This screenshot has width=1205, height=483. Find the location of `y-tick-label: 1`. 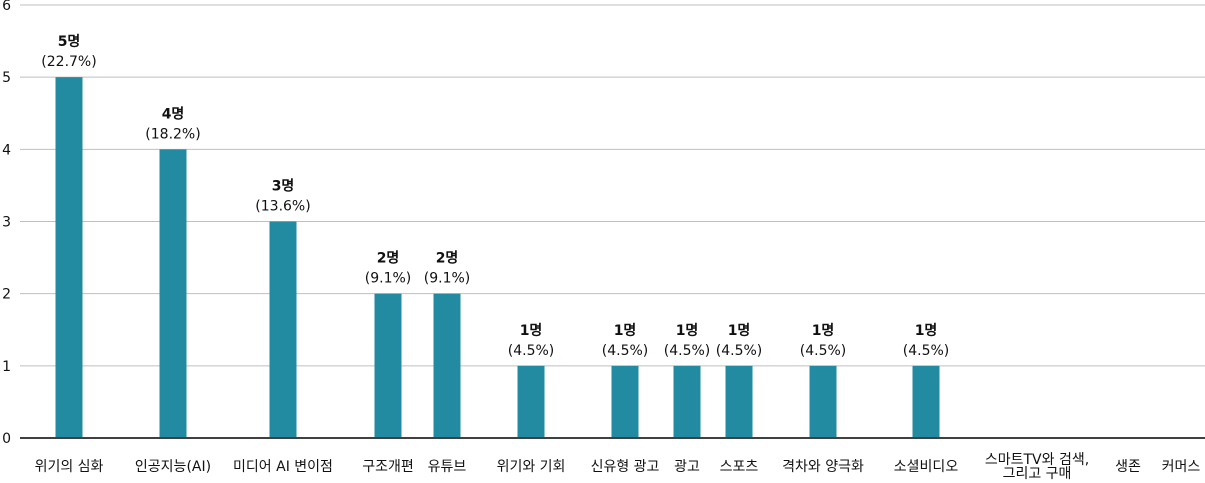

y-tick-label: 1 is located at coordinates (6, 367).